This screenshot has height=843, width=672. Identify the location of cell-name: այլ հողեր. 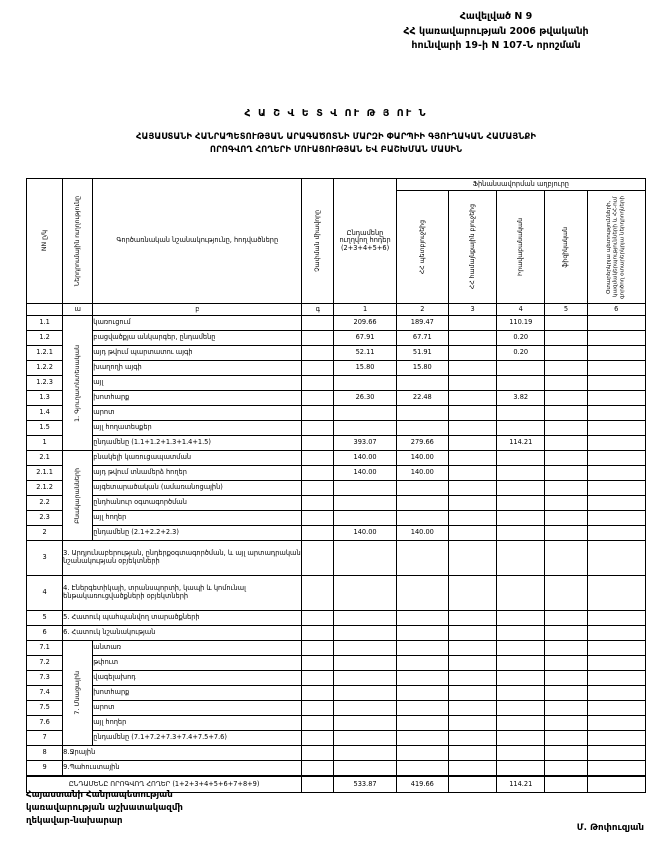
(197, 723).